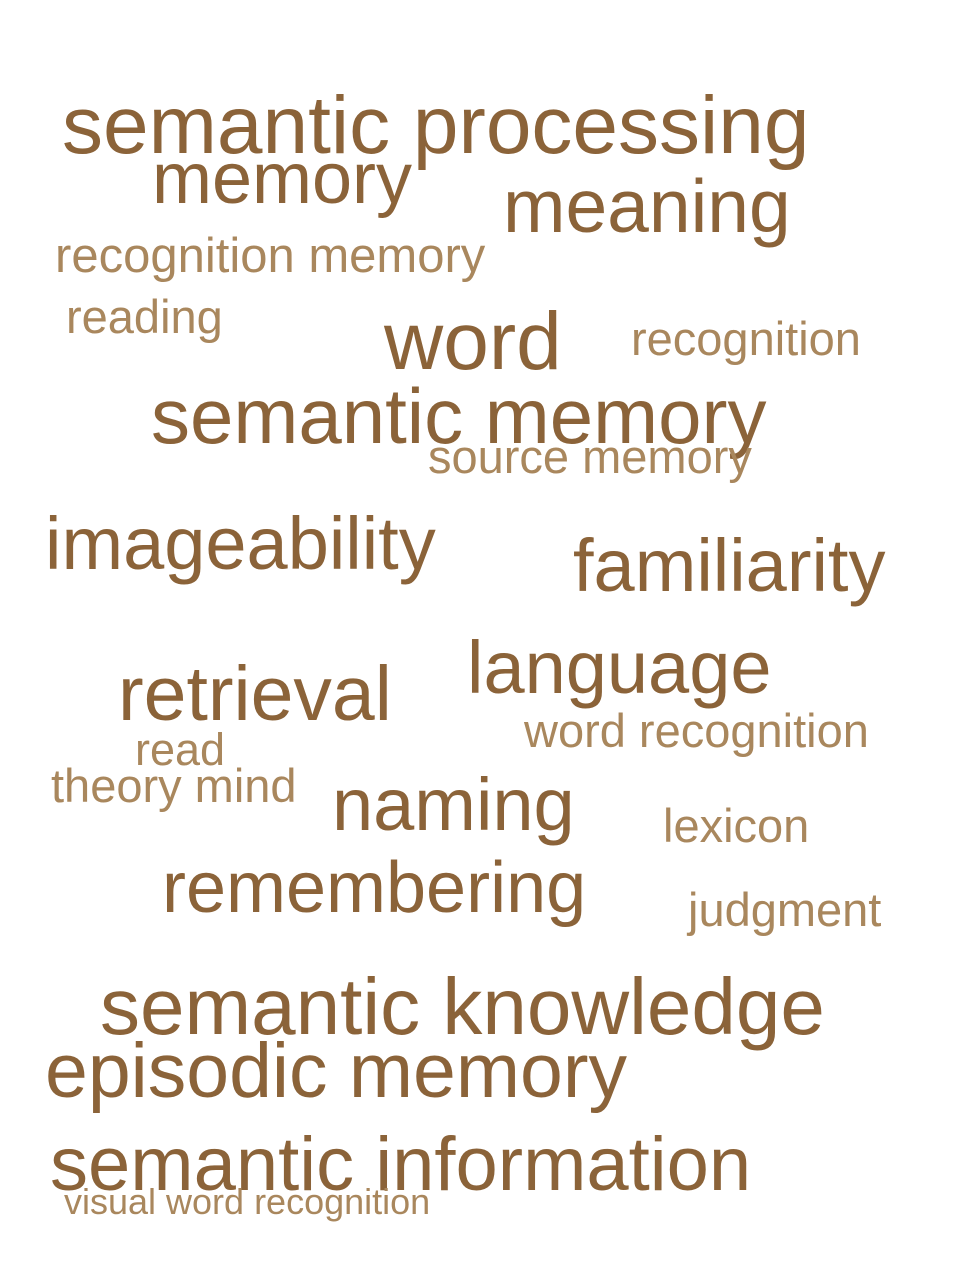 This screenshot has width=977, height=1288. What do you see at coordinates (180, 749) in the screenshot?
I see `word-read: read` at bounding box center [180, 749].